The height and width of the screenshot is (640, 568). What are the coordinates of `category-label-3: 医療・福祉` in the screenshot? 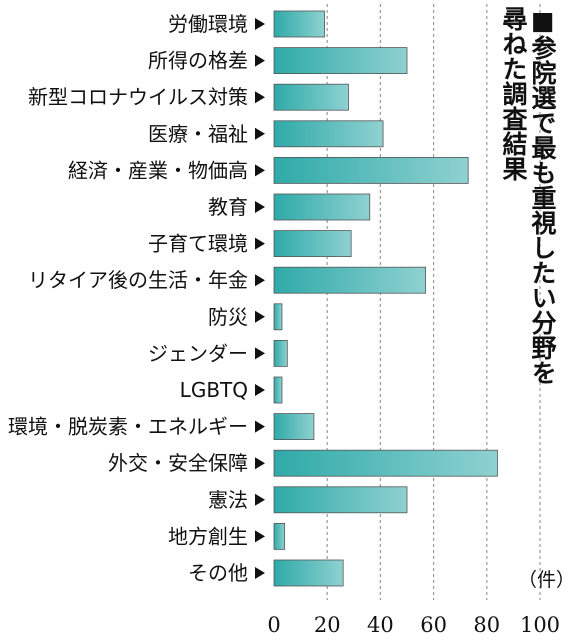 It's located at (198, 134).